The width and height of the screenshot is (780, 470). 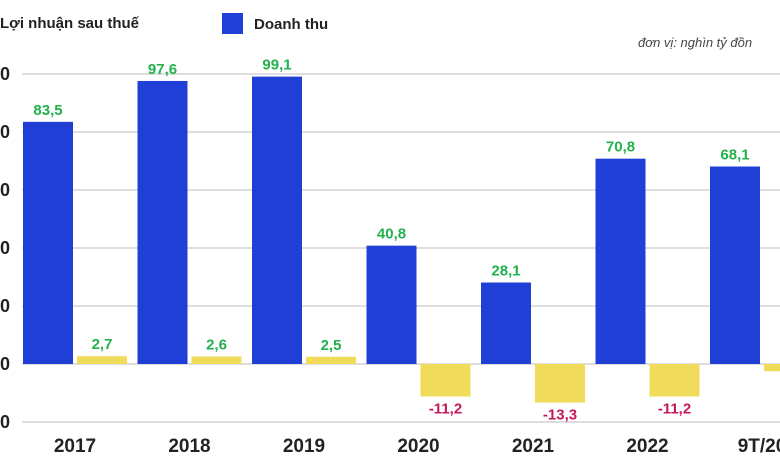 I want to click on x-axis-ticks: 2017 2018 2019 2020 2021 2022 9T/20, so click(x=417, y=446).